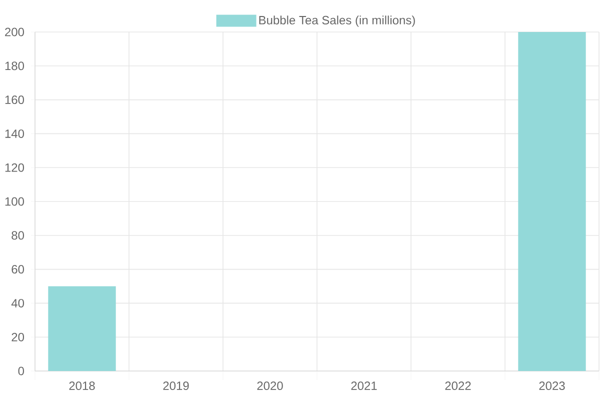  I want to click on legend-label: Bubble Tea Sales (in millions), so click(337, 21).